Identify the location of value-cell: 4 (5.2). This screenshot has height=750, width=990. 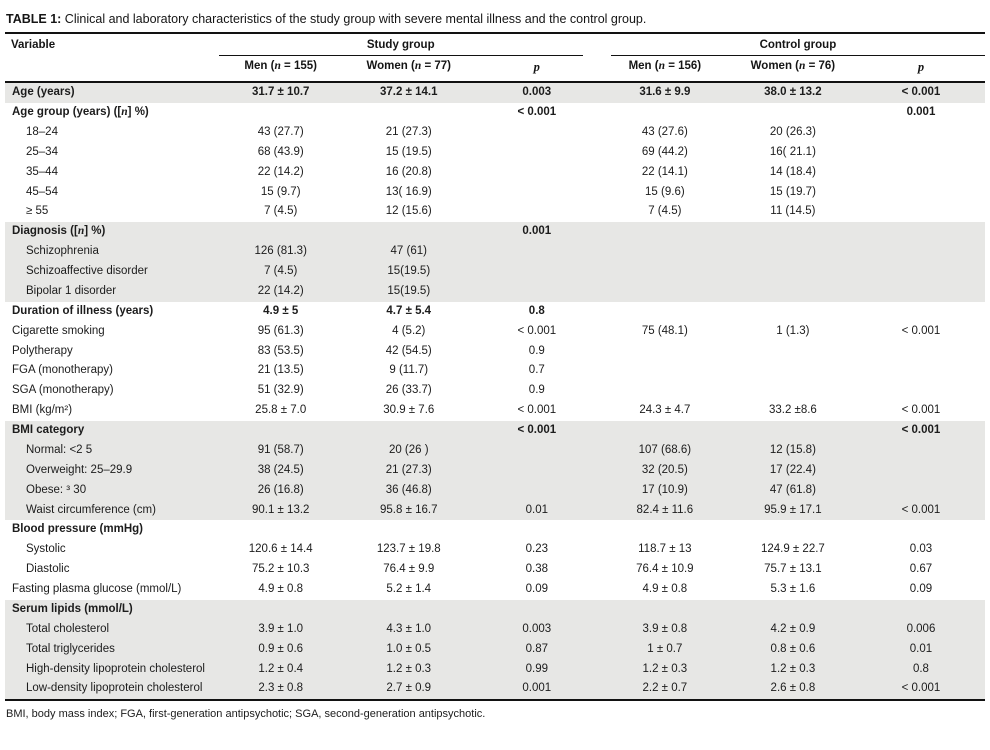
(409, 330).